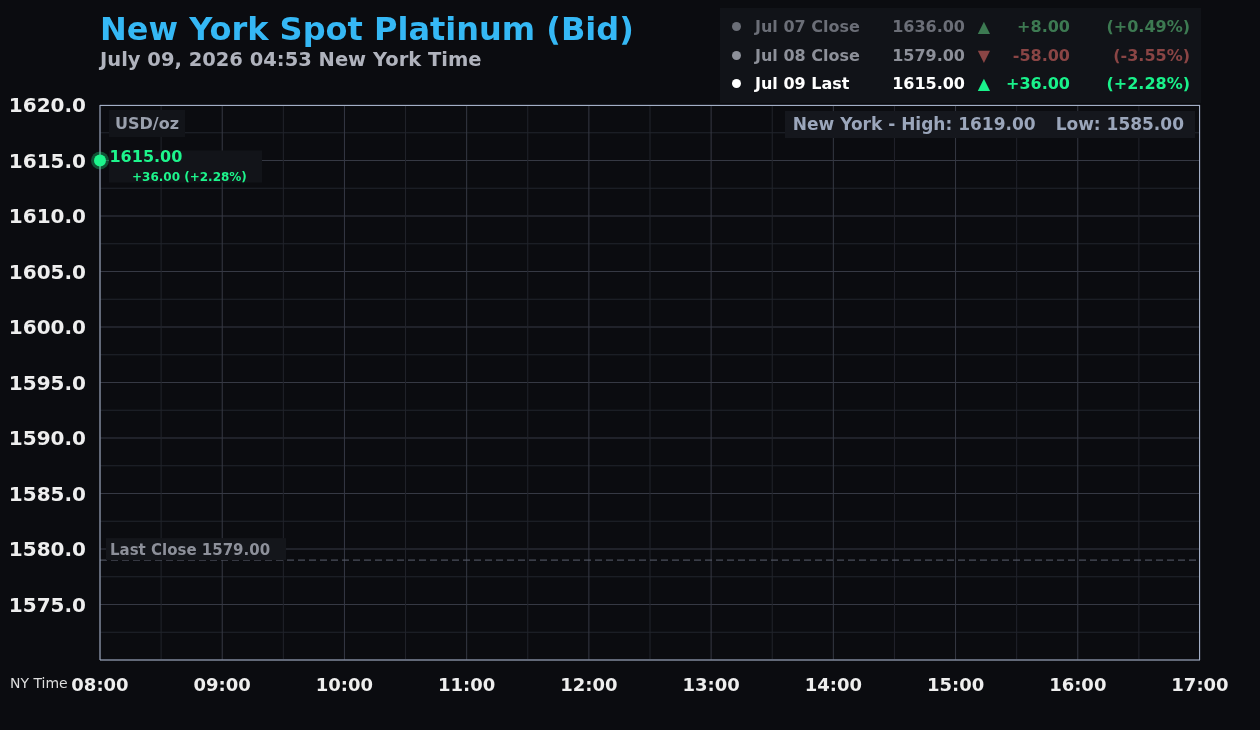 The image size is (1260, 730). Describe the element at coordinates (47, 160) in the screenshot. I see `y-tick-label: 1615.0` at that location.